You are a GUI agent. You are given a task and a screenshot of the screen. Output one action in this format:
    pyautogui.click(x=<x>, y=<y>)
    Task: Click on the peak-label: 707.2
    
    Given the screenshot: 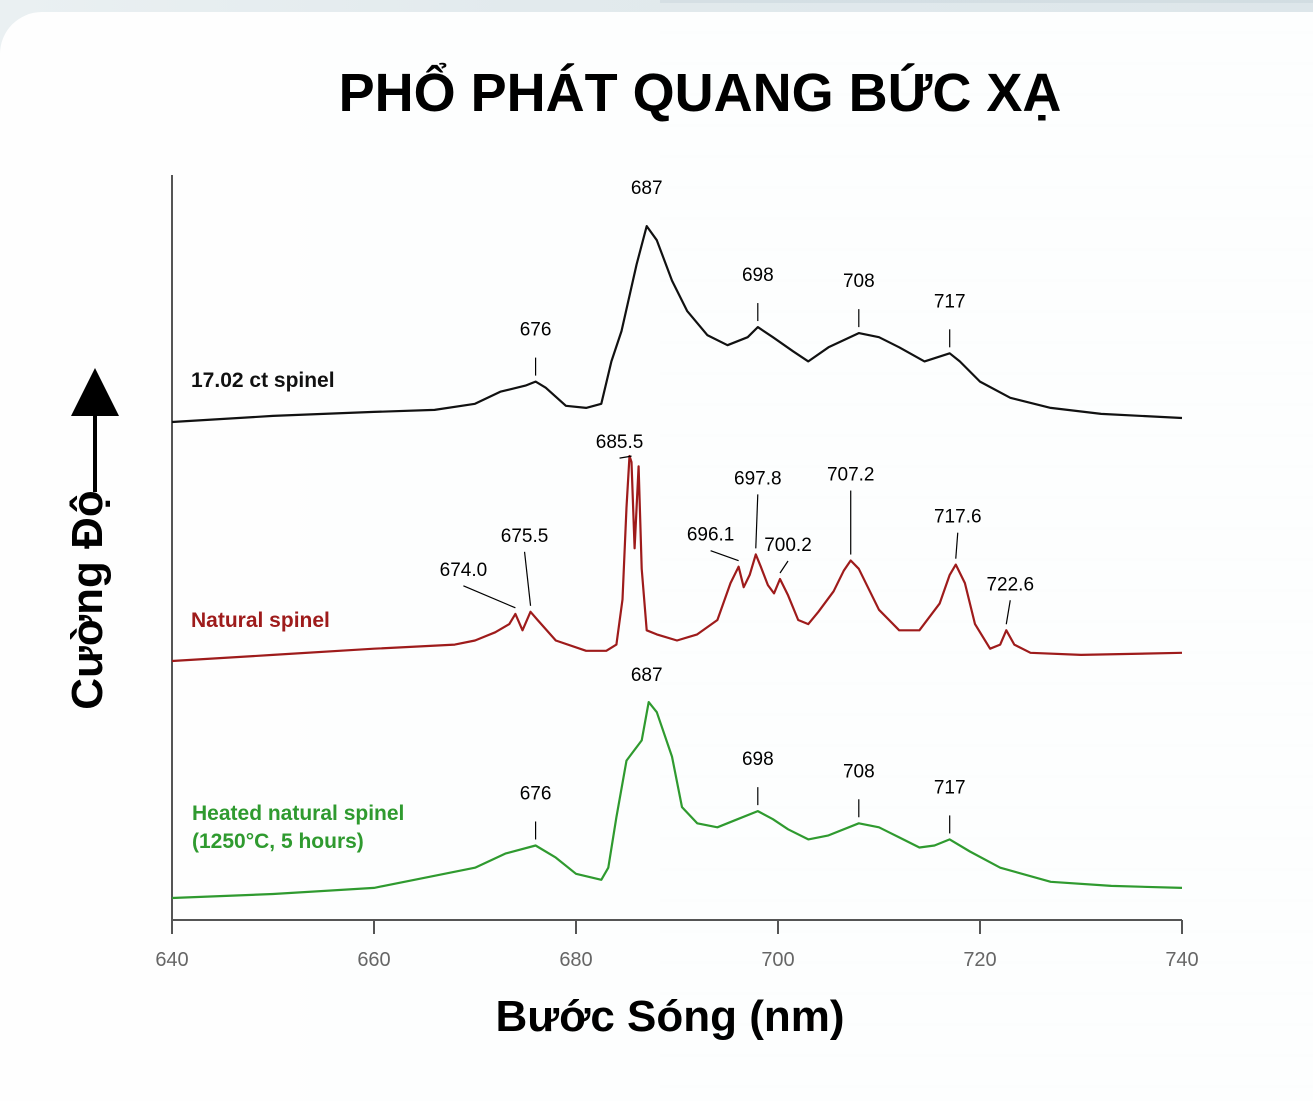 What is the action you would take?
    pyautogui.click(x=851, y=475)
    